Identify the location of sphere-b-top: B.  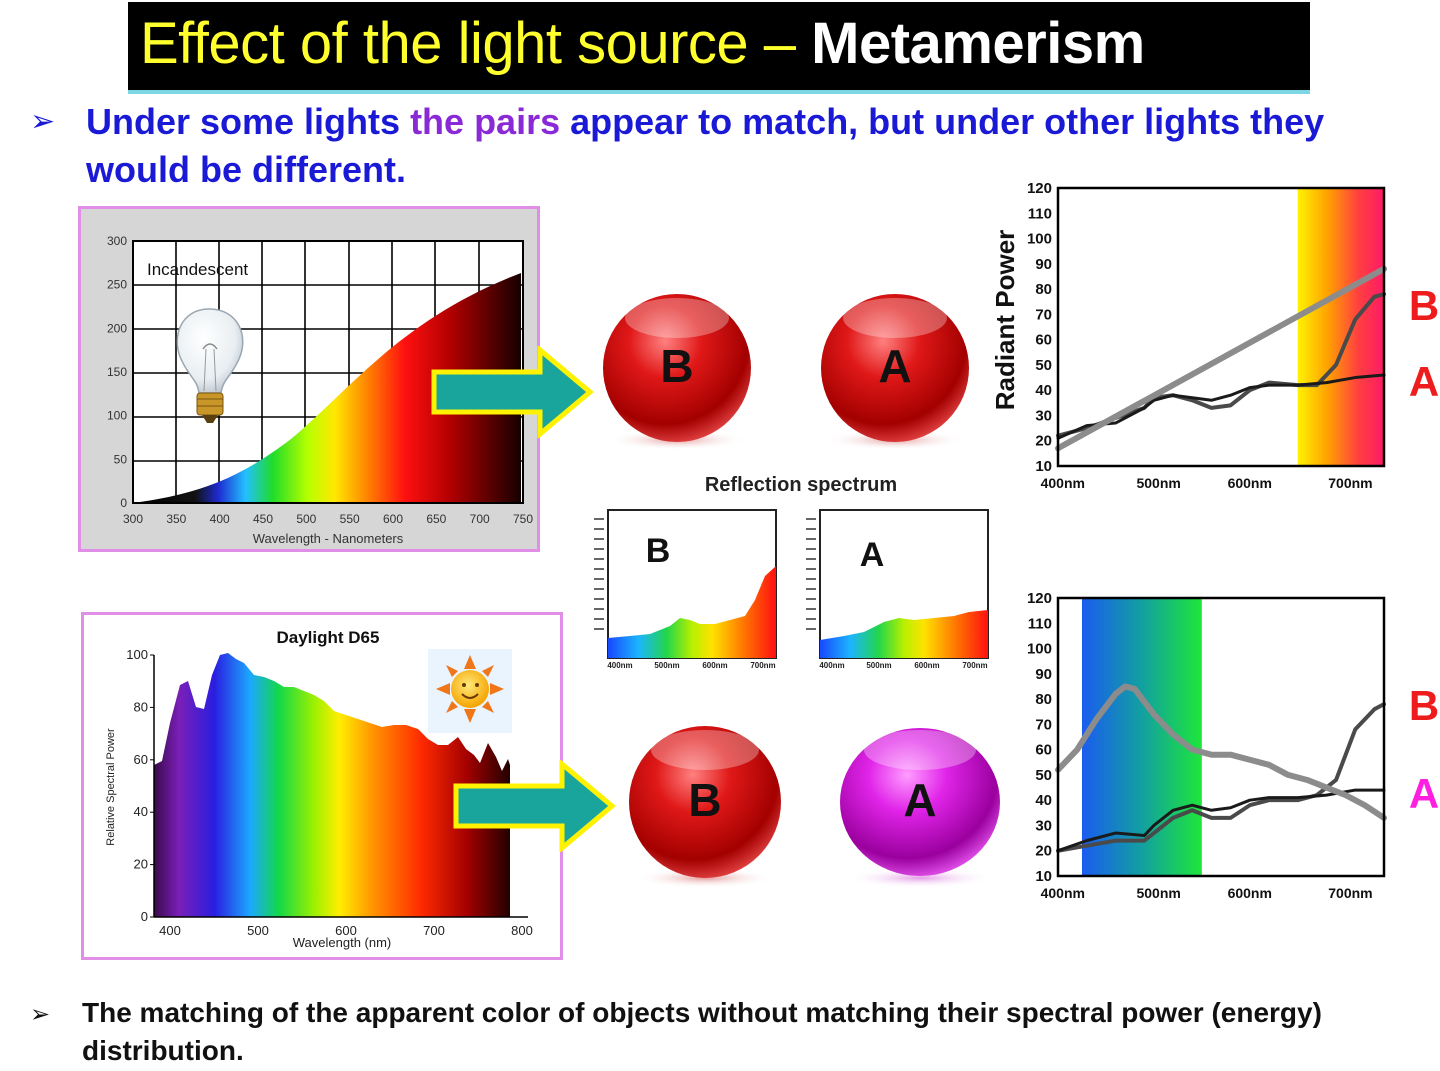
(677, 368).